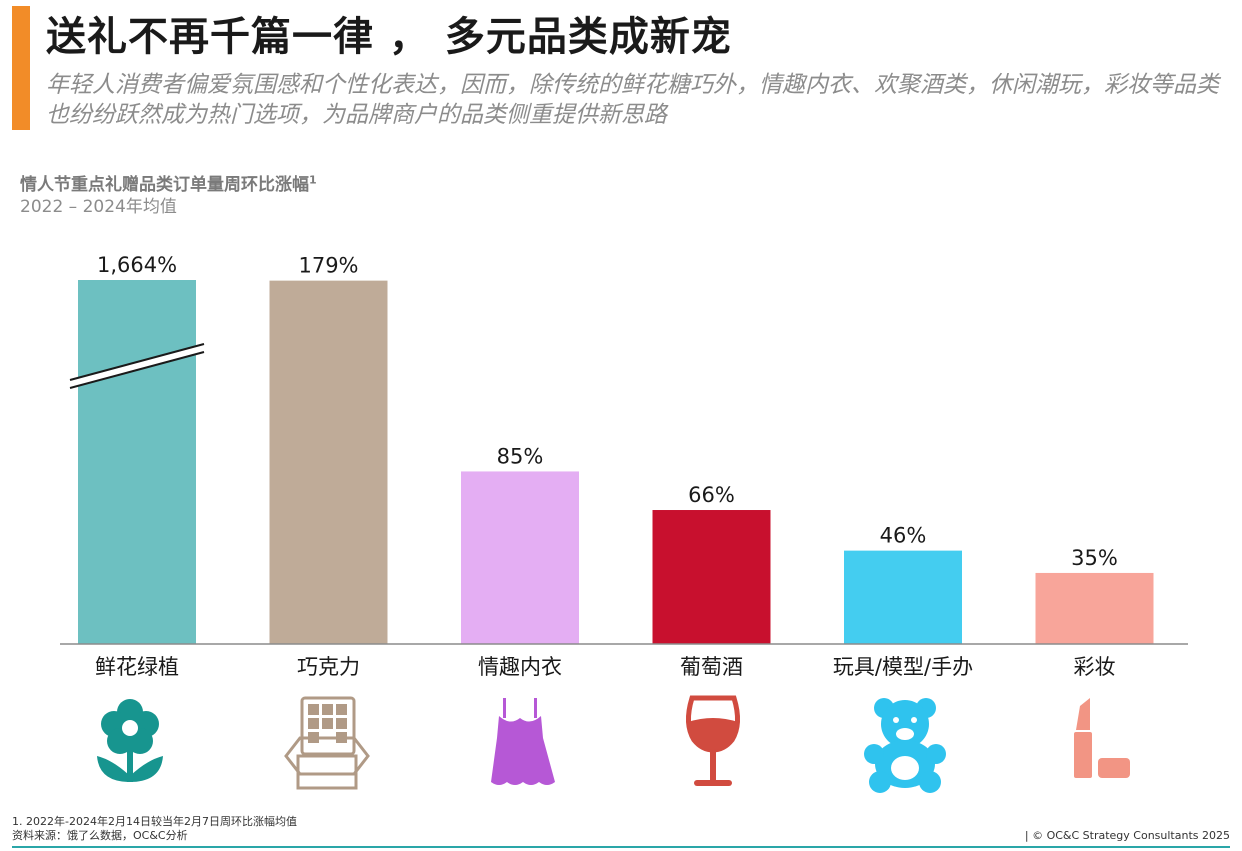 This screenshot has width=1242, height=851. Describe the element at coordinates (520, 456) in the screenshot. I see `value-label-2: 85%` at that location.